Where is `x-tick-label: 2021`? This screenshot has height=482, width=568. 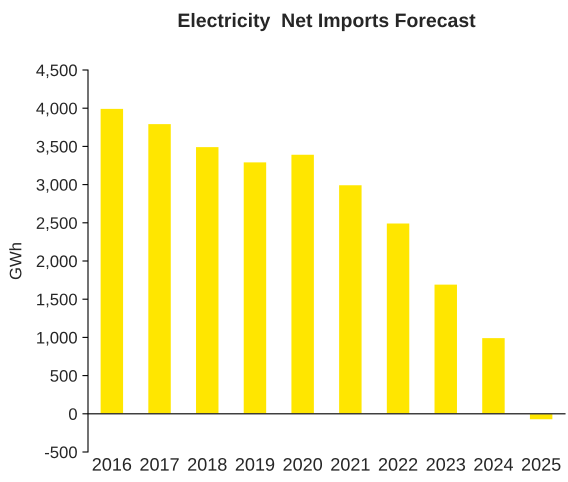 x-tick-label: 2021 is located at coordinates (350, 464).